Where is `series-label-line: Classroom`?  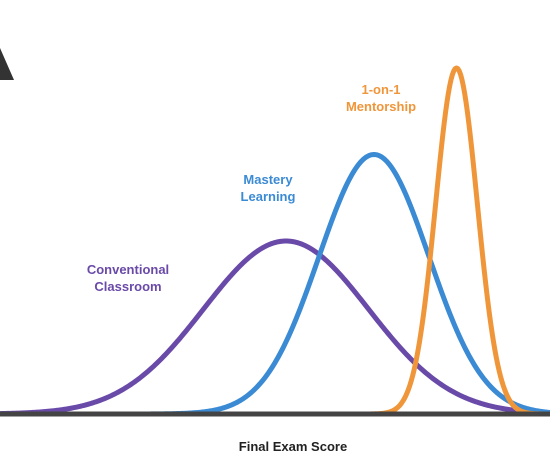
series-label-line: Classroom is located at coordinates (127, 286).